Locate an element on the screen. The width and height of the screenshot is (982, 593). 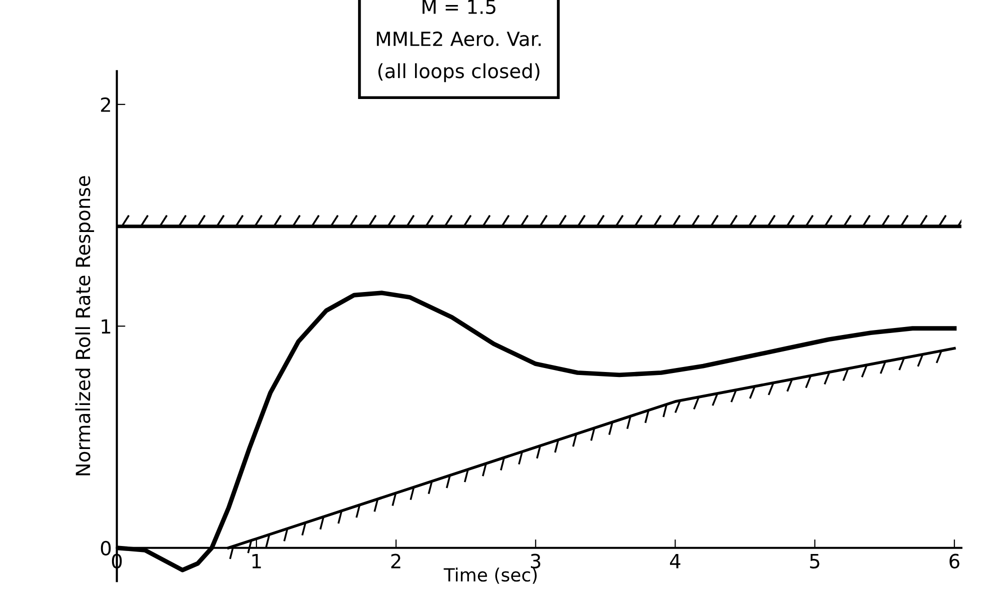
y-tick-label: 0 is located at coordinates (105, 548).